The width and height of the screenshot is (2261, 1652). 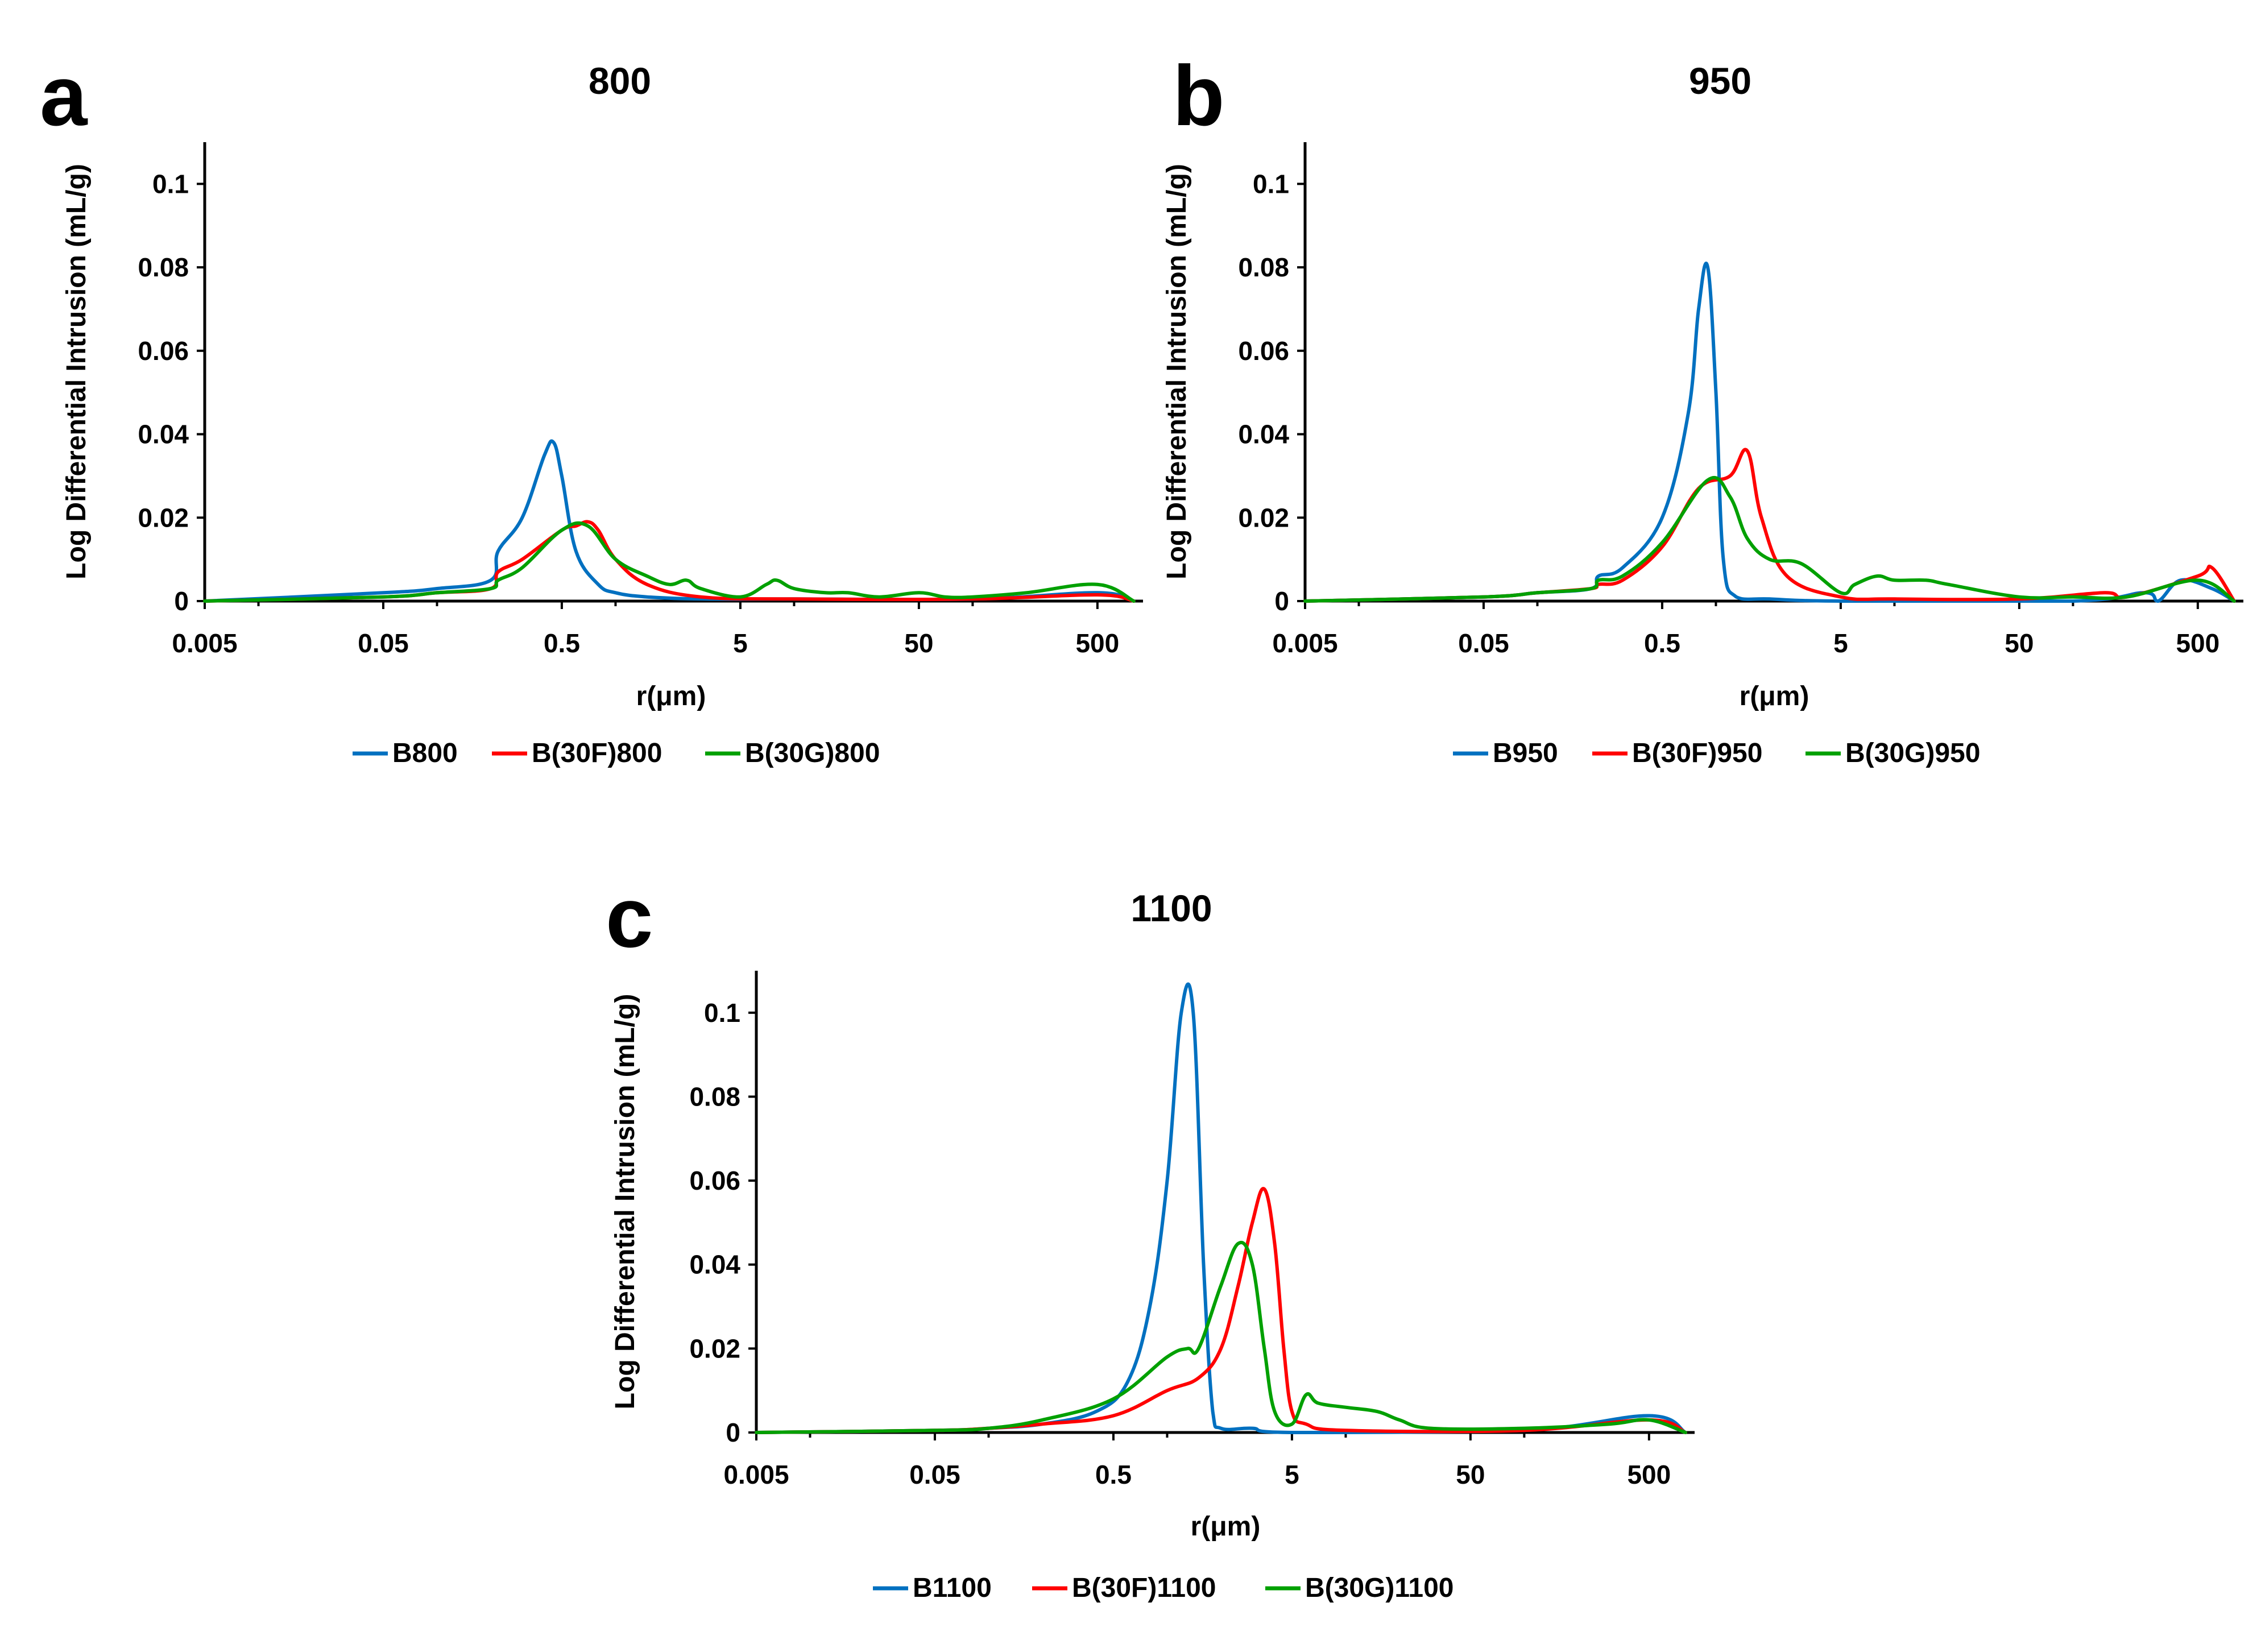 I want to click on legend-label: B(30F)950, so click(x=1697, y=753).